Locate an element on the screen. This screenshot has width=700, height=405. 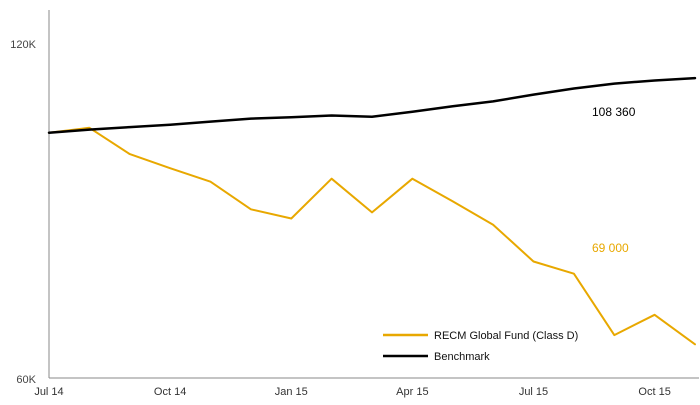
x-tick-label: Jul 15 is located at coordinates (533, 392).